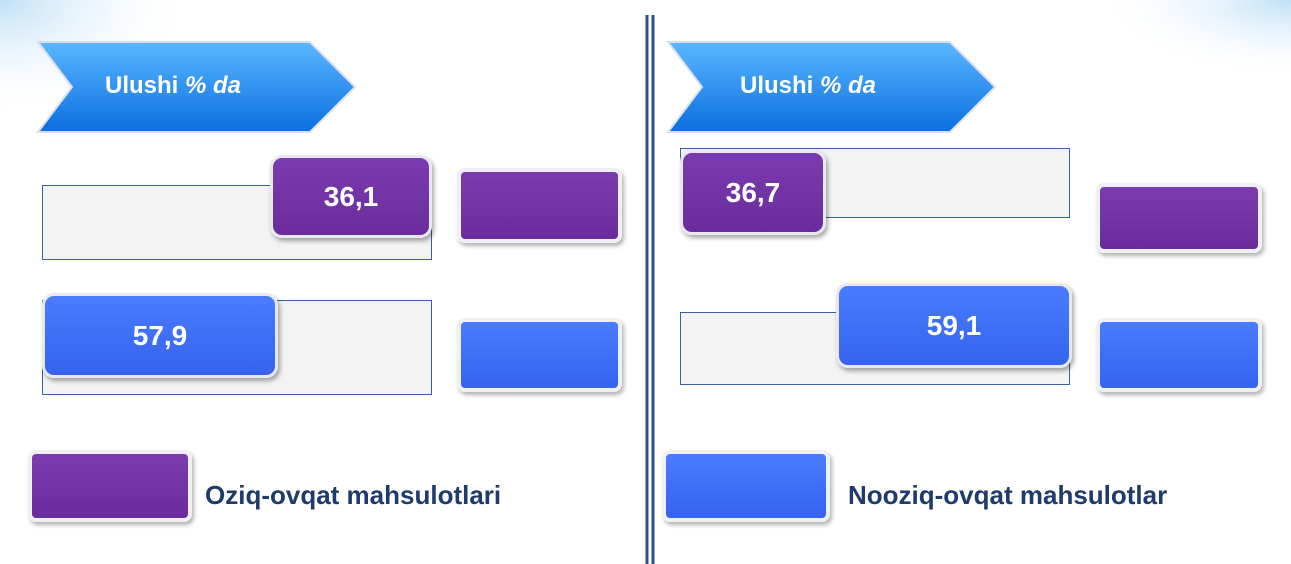  What do you see at coordinates (353, 495) in the screenshot?
I see `legend-label: Oziq-ovqat mahsulotlari` at bounding box center [353, 495].